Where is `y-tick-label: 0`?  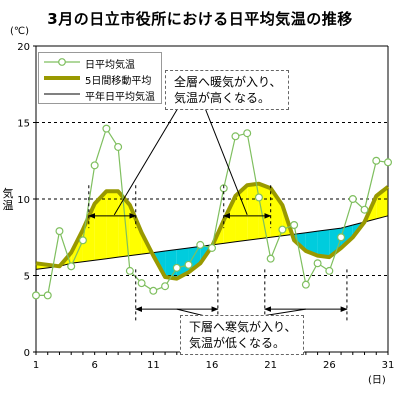 y-tick-label: 0 is located at coordinates (27, 353).